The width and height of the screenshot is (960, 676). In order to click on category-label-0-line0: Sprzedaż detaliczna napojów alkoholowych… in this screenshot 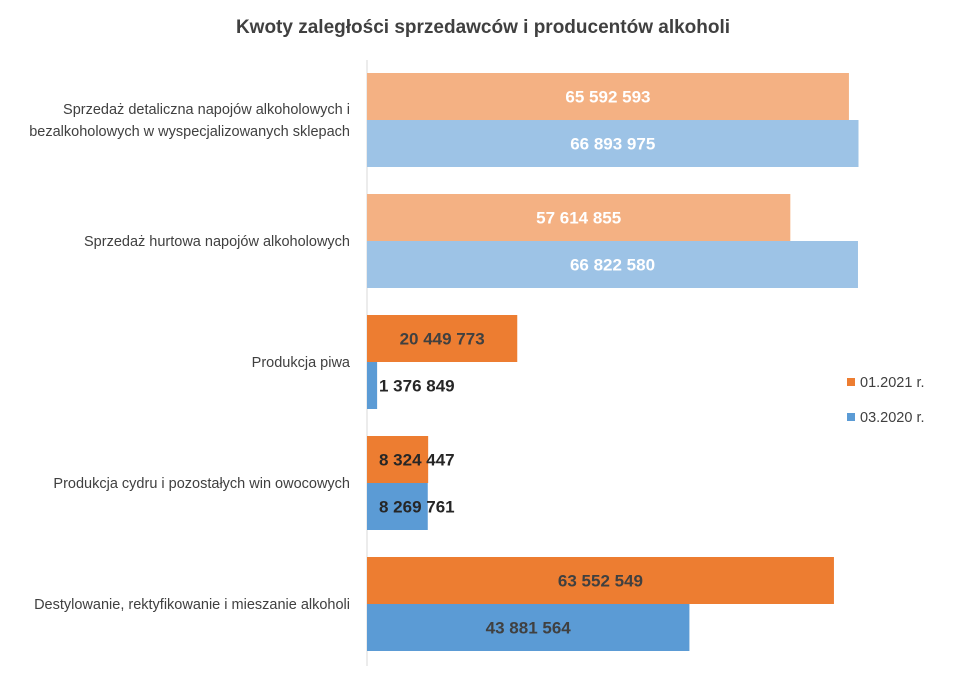, I will do `click(206, 110)`.